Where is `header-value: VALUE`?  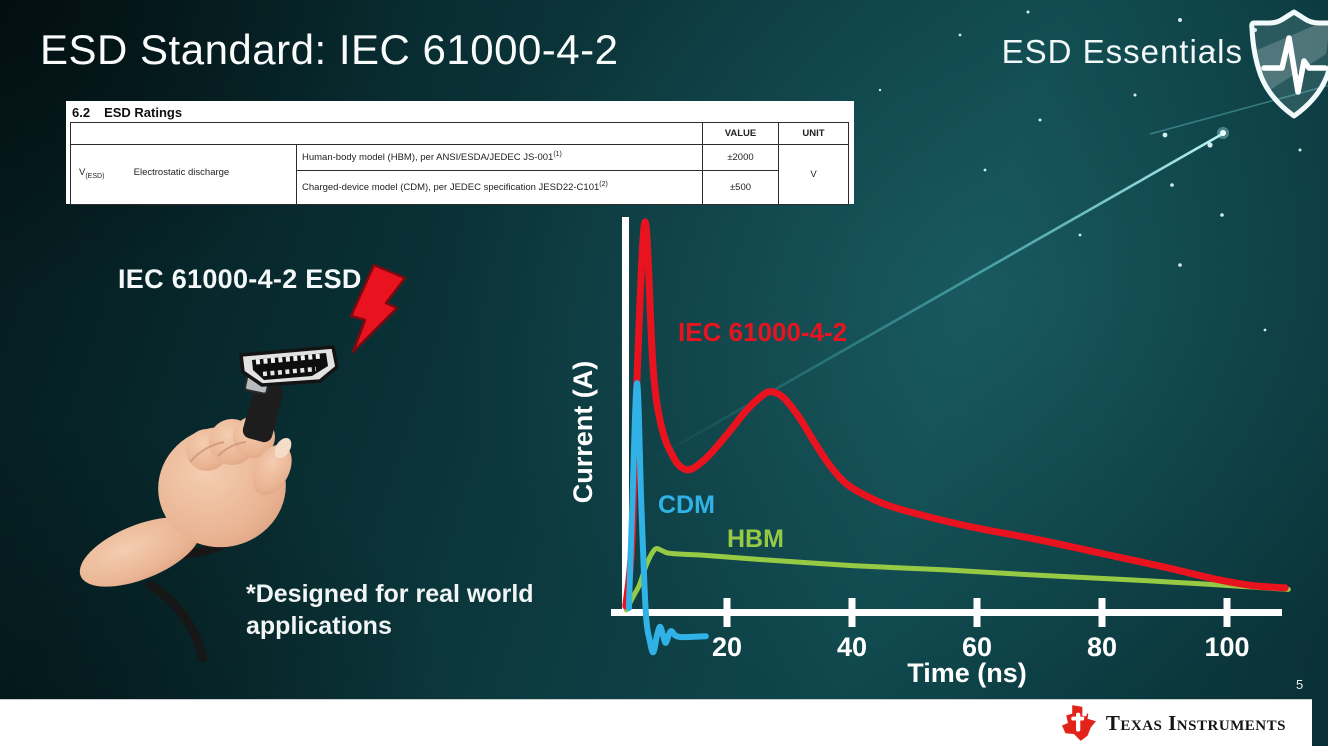 header-value: VALUE is located at coordinates (740, 133).